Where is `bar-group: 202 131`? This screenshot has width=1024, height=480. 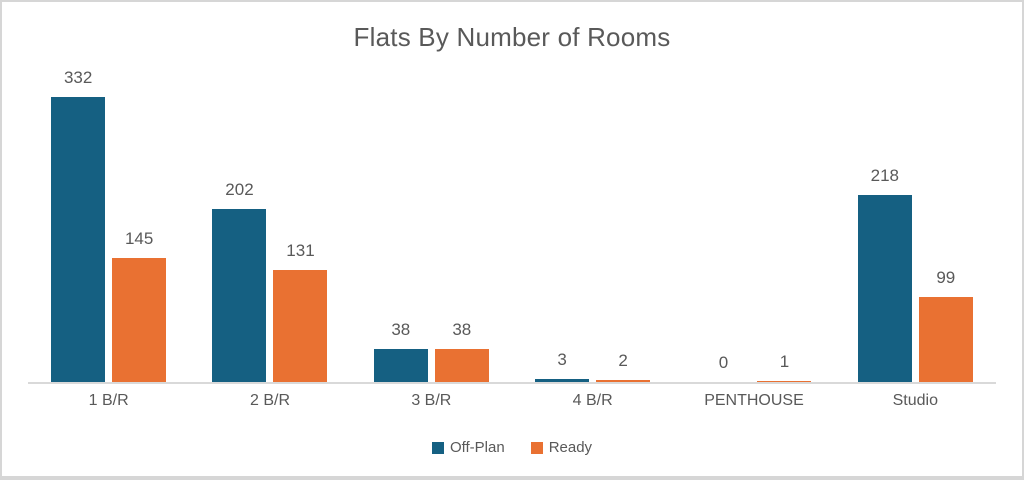 bar-group: 202 131 is located at coordinates (269, 222).